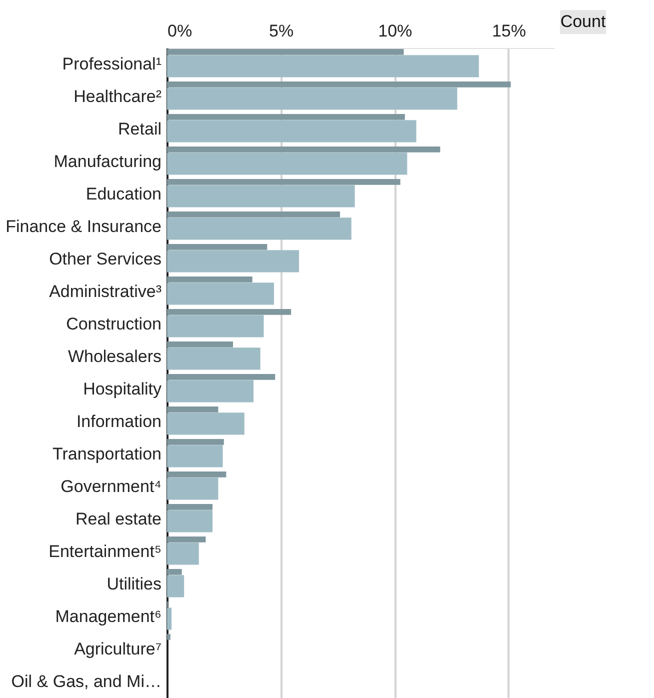 This screenshot has height=698, width=654. I want to click on y-tick-label: Hospitality, so click(122, 388).